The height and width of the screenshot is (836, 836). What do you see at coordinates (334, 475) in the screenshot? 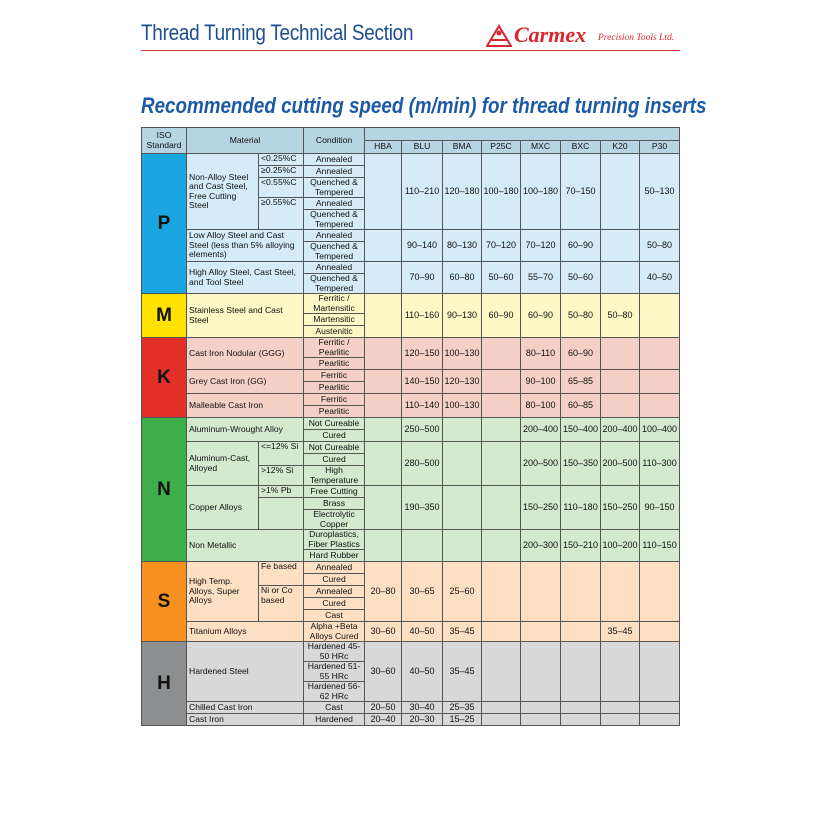
I see `condition: High Temperature` at bounding box center [334, 475].